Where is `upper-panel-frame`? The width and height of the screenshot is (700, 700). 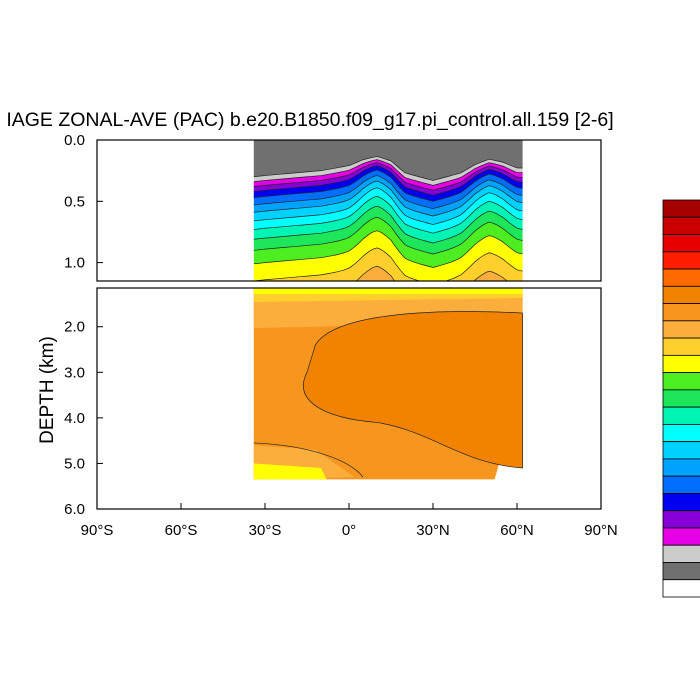
upper-panel-frame is located at coordinates (349, 210).